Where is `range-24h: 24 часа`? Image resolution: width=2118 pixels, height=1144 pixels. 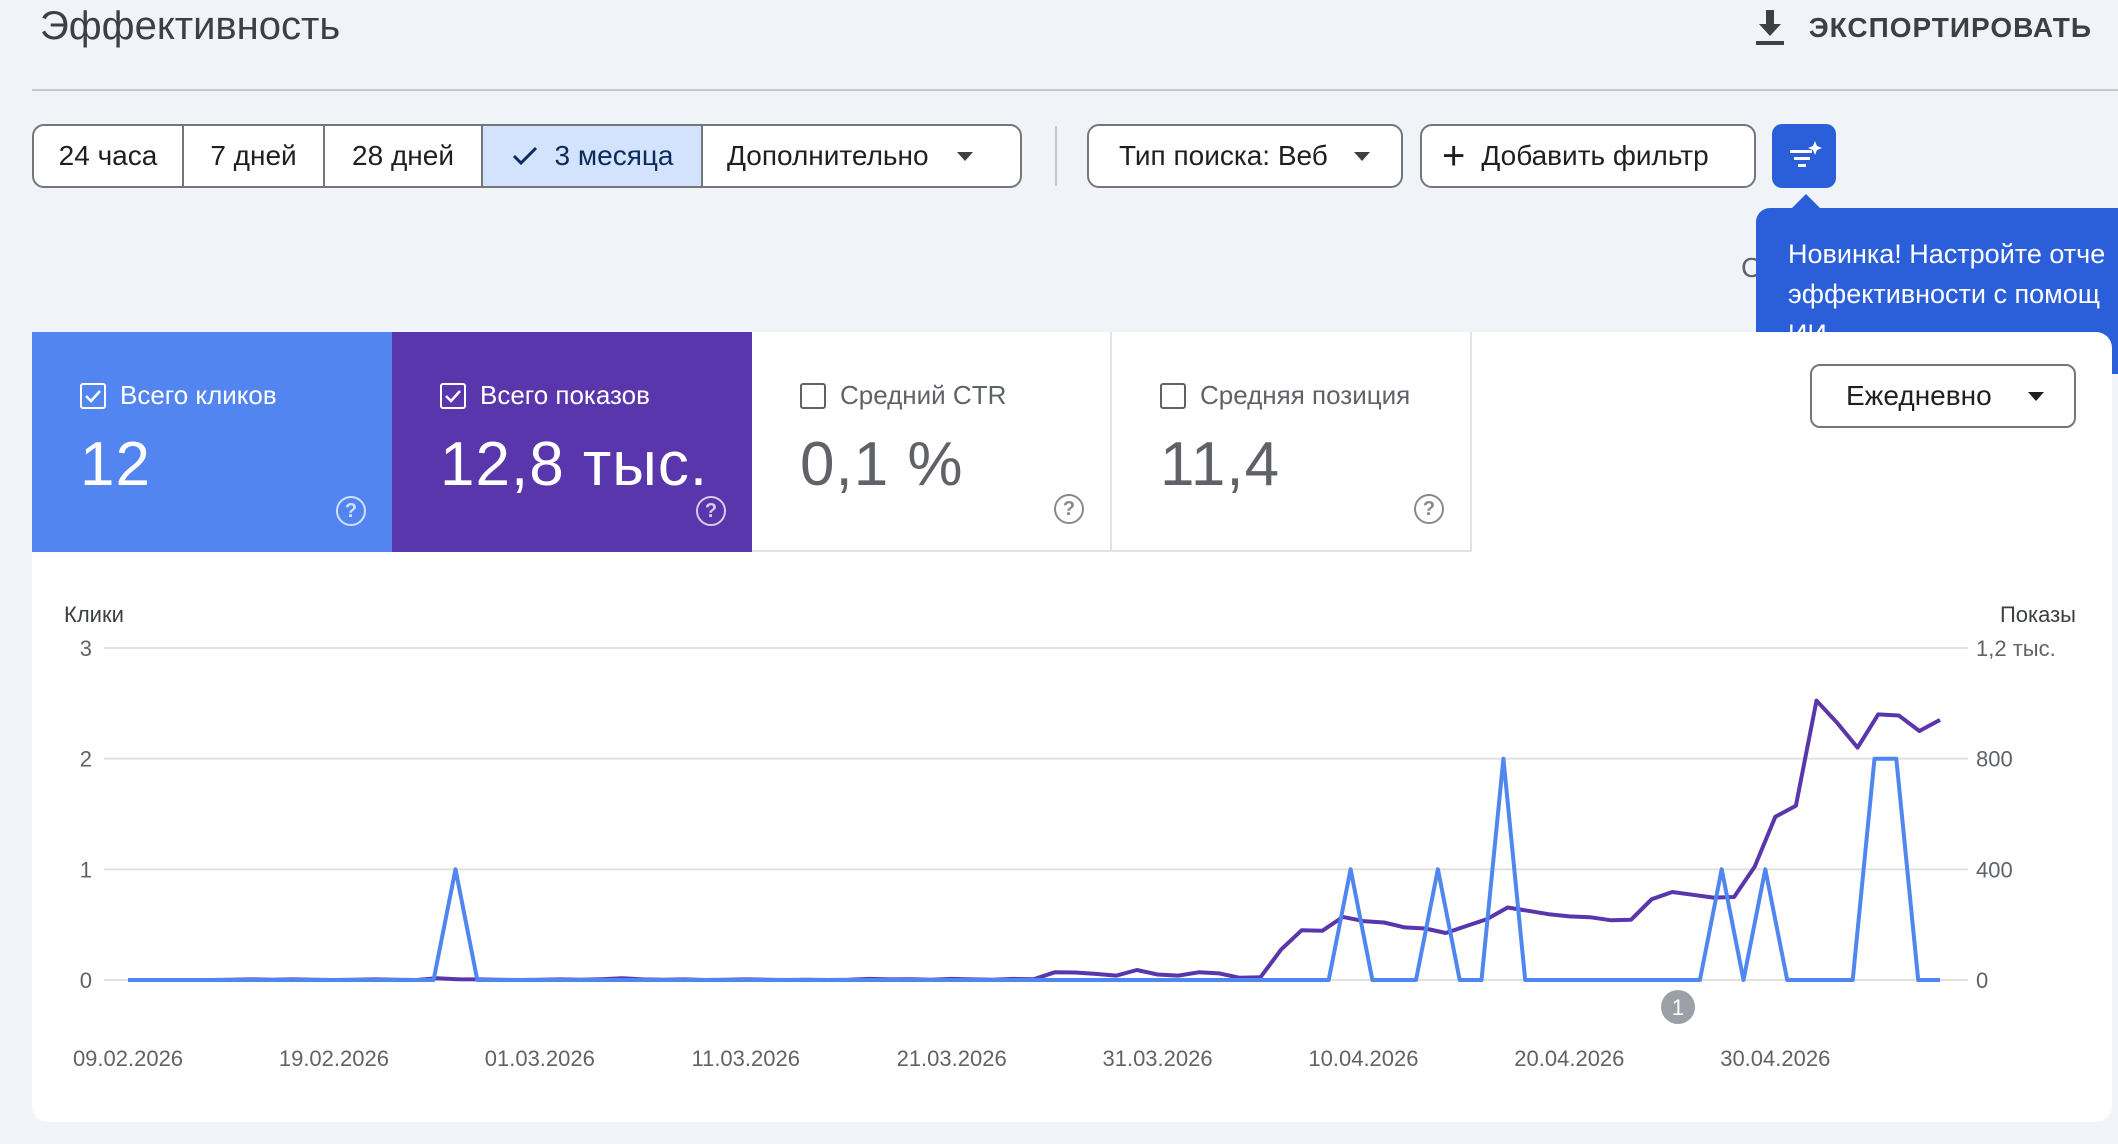 range-24h: 24 часа is located at coordinates (109, 156).